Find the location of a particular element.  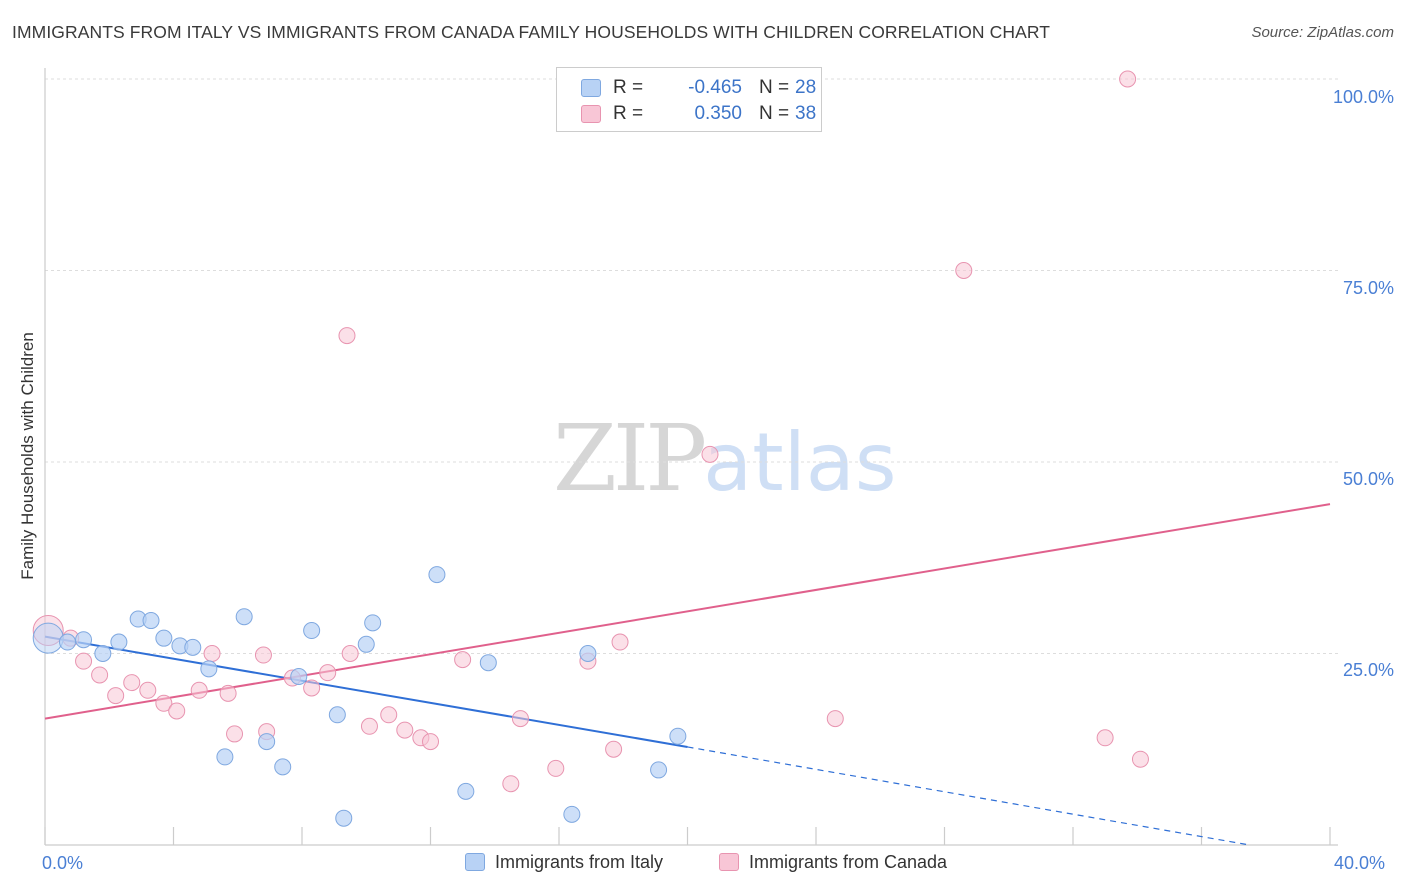

y-tick-label-100: 100.0% is located at coordinates (1363, 97).